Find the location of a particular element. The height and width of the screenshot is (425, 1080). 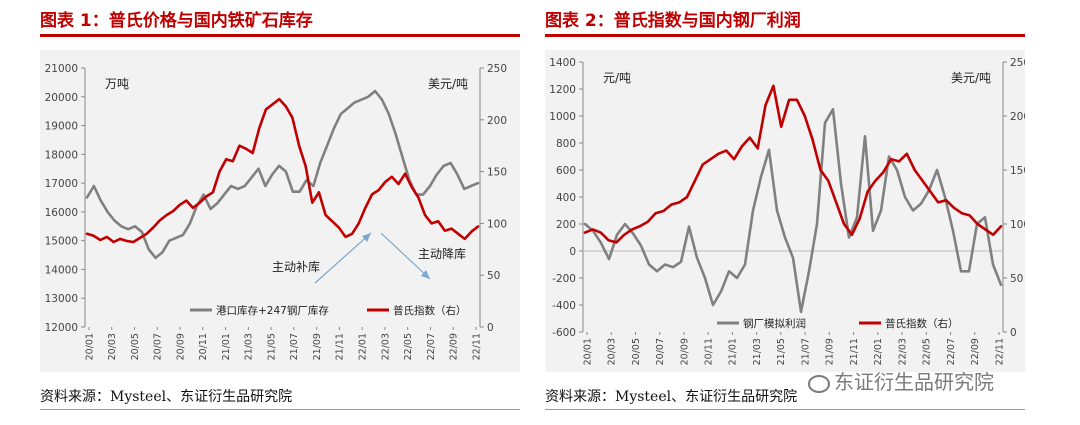

chart1-left-tick-label: 20000 is located at coordinates (61, 98).